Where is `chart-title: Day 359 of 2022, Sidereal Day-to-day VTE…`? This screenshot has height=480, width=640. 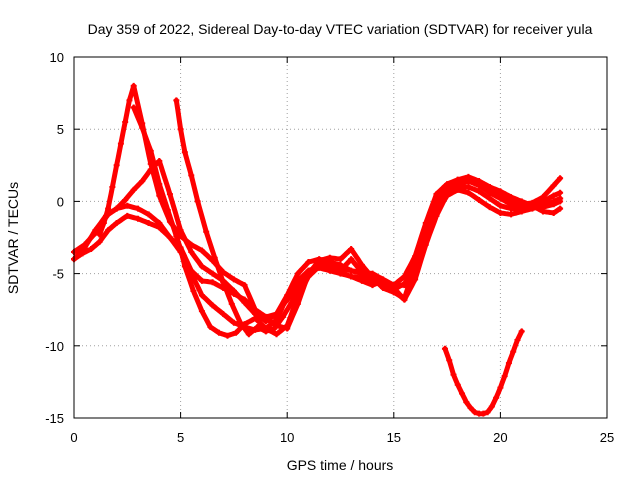 chart-title: Day 359 of 2022, Sidereal Day-to-day VTE… is located at coordinates (340, 29).